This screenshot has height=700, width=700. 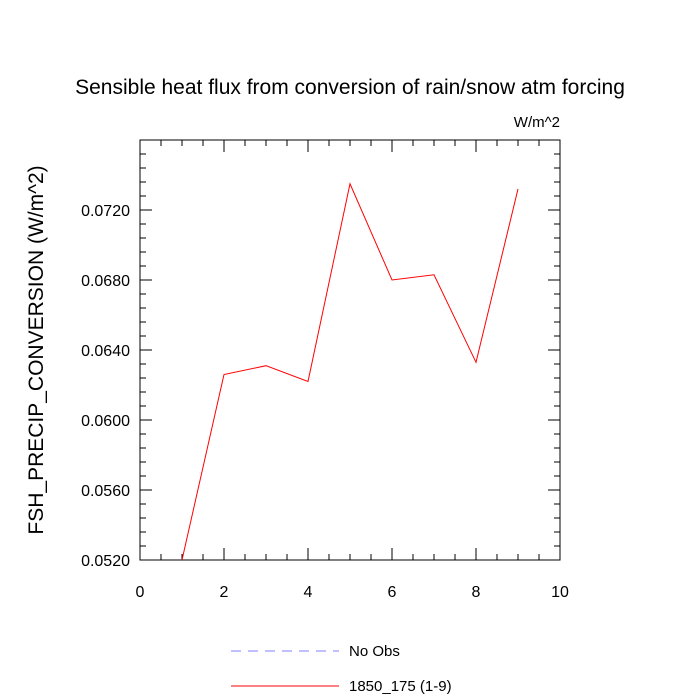 I want to click on x-tick-label: 8, so click(x=476, y=592).